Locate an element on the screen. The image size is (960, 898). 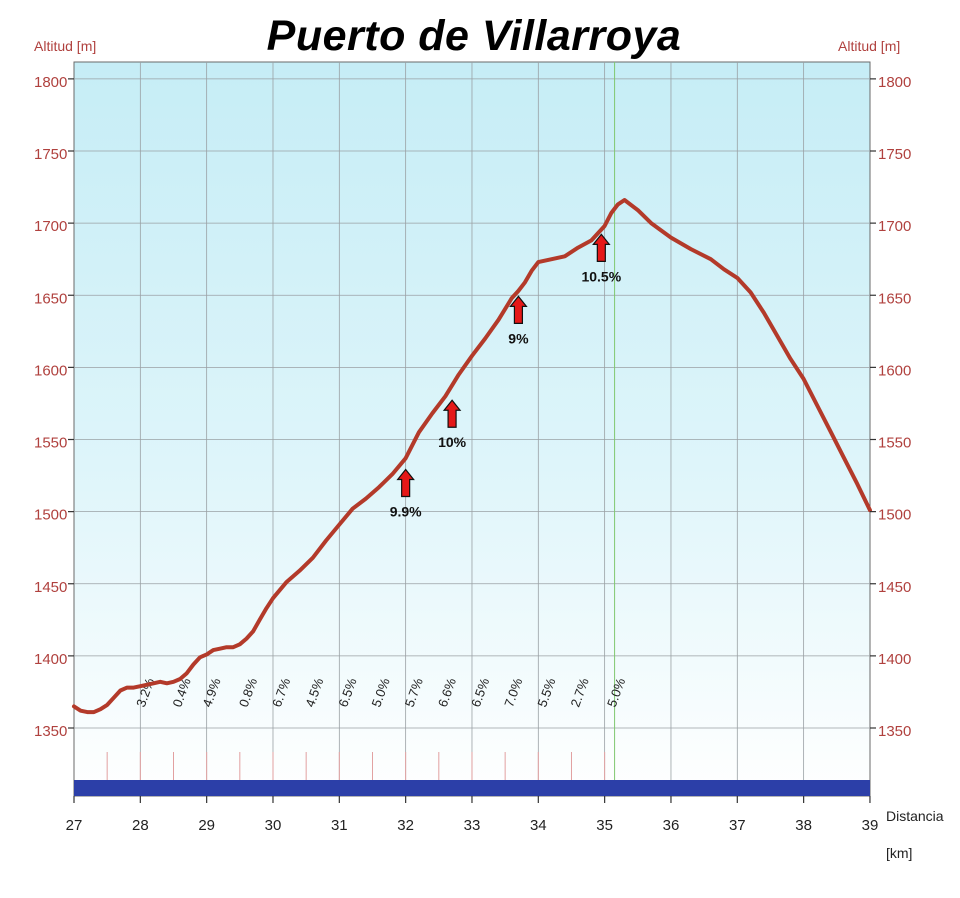
x-tick-label: 27 is located at coordinates (74, 825).